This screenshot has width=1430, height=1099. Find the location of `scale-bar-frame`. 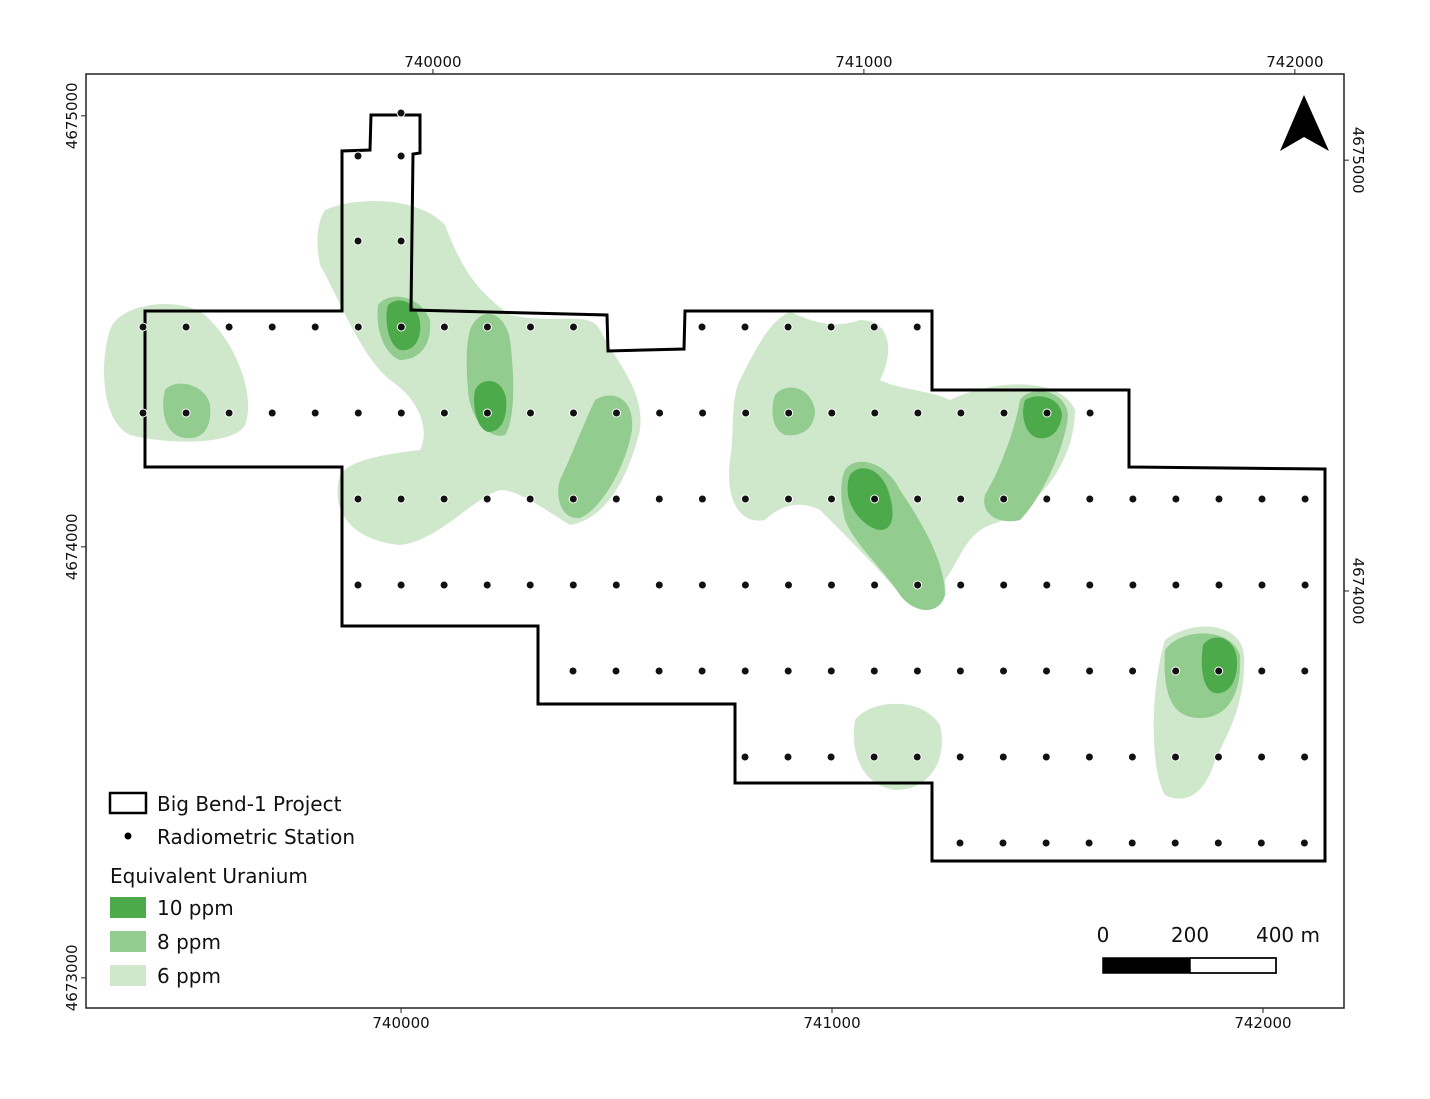

scale-bar-frame is located at coordinates (1189, 965).